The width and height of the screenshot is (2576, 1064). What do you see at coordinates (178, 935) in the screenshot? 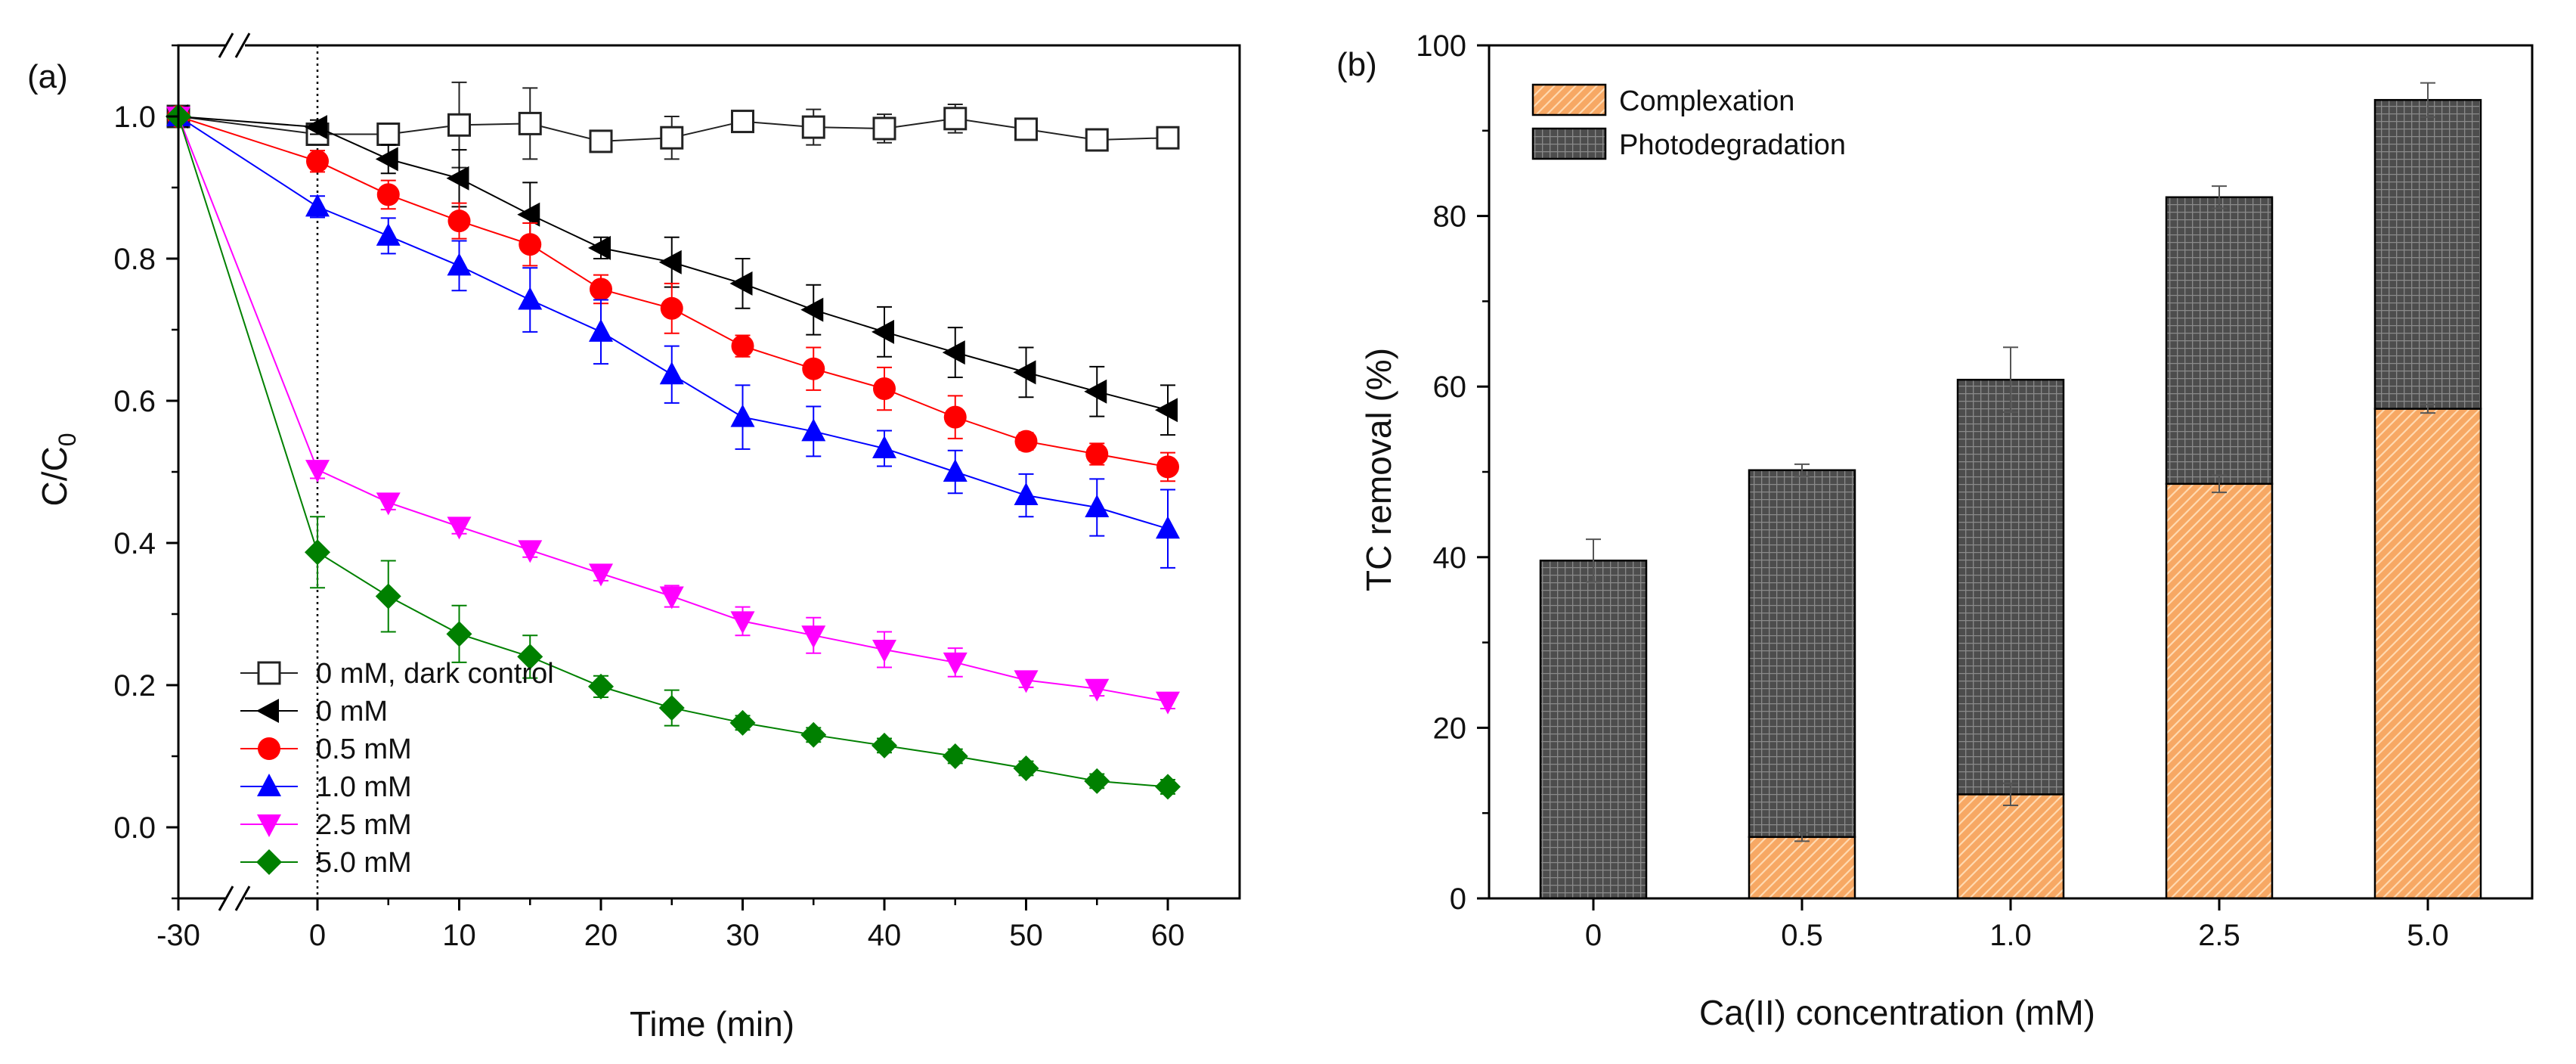
I see `panel-a-x-tick-label: -30` at bounding box center [178, 935].